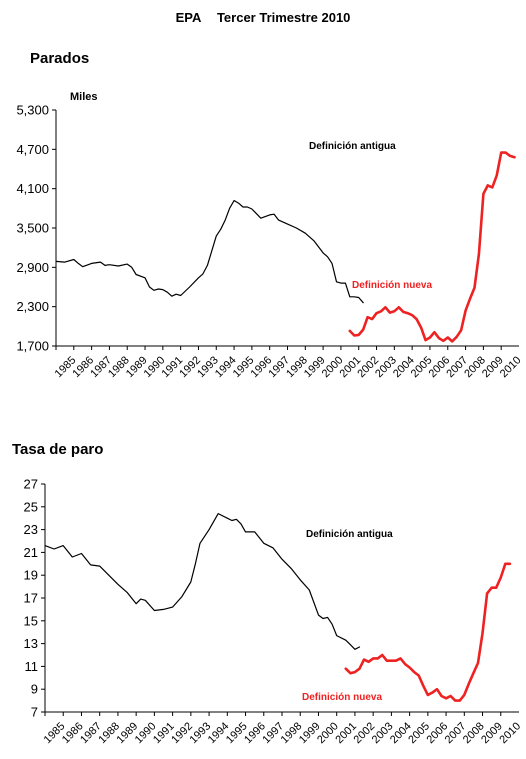  What do you see at coordinates (32, 267) in the screenshot?
I see `y-tick-label: 2,900` at bounding box center [32, 267].